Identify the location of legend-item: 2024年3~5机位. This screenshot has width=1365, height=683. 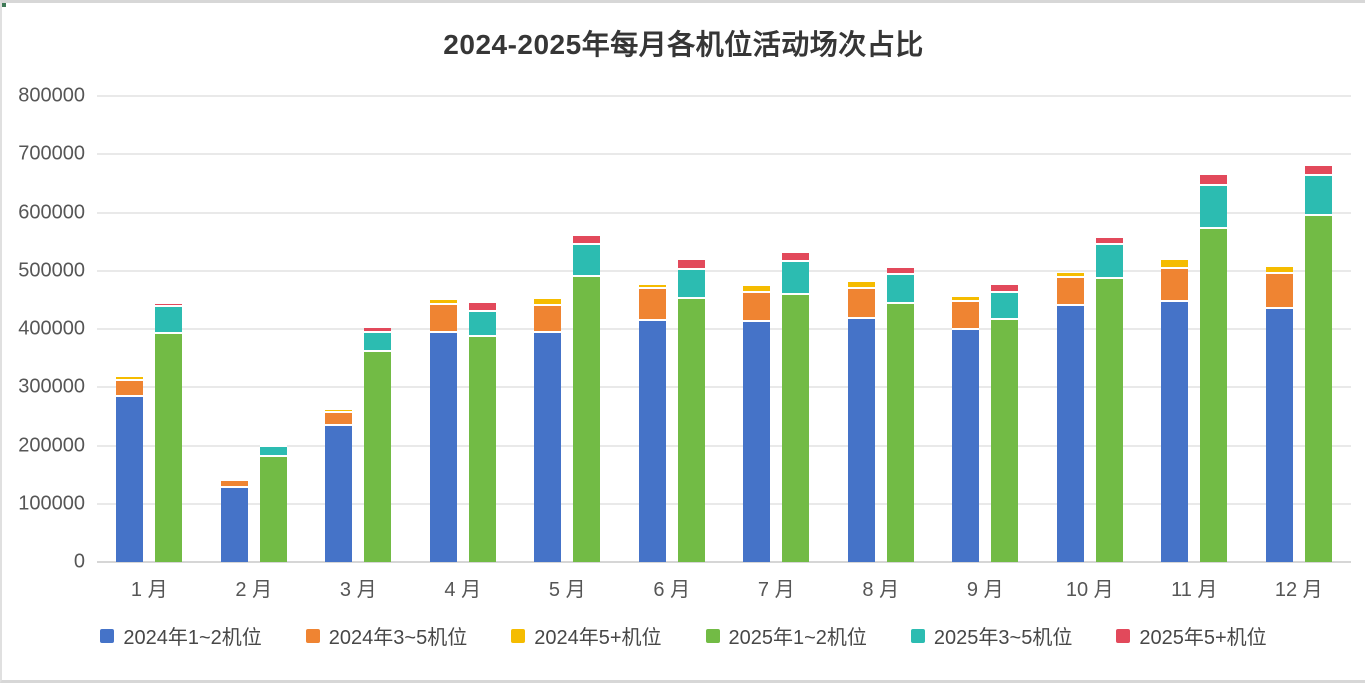
(386, 635).